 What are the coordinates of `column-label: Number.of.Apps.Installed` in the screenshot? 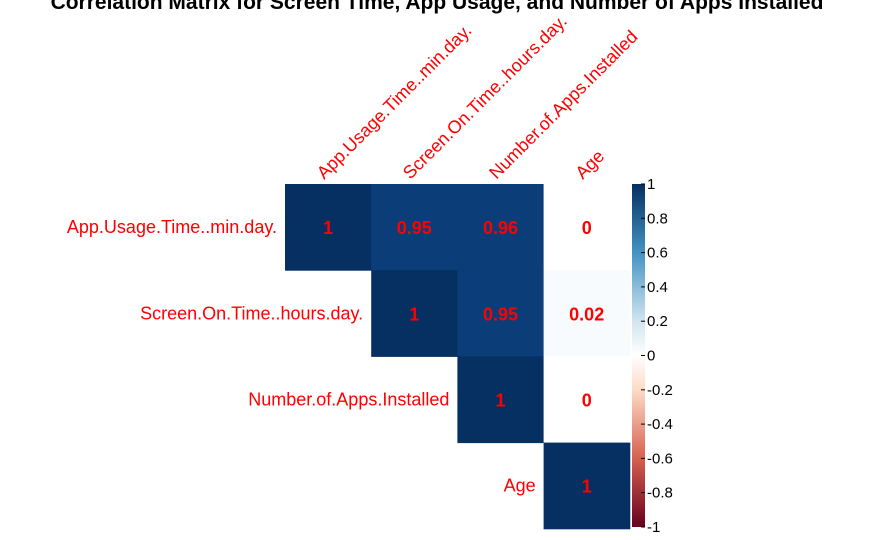 It's located at (563, 104).